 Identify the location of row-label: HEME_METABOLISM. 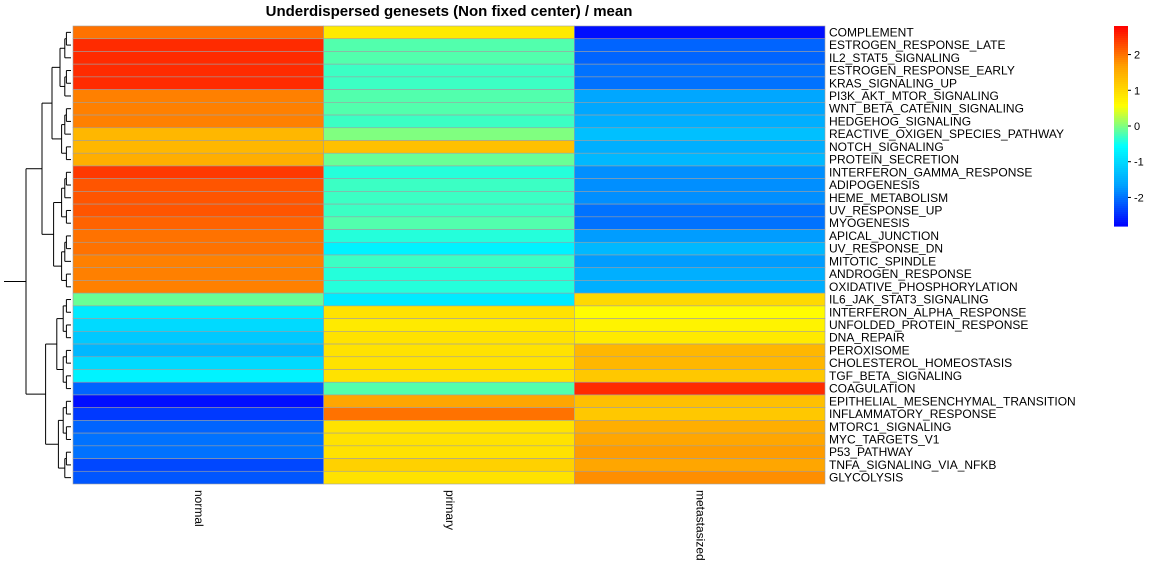
(888, 198).